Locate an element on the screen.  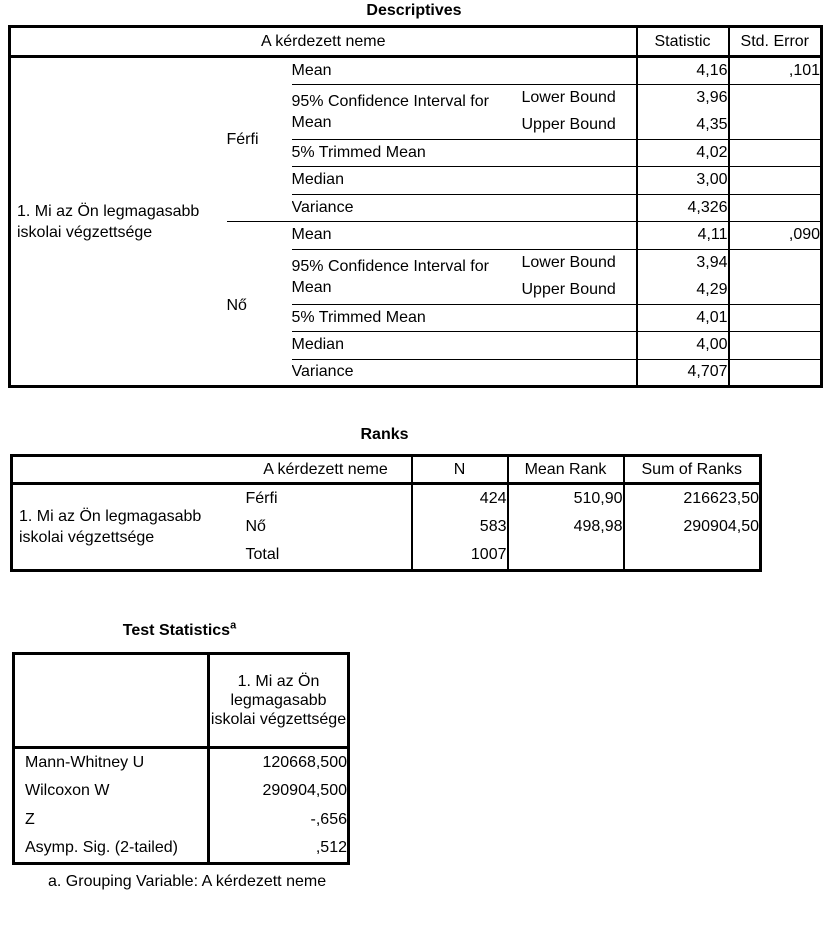
stat-value: 290904,500 is located at coordinates (278, 791).